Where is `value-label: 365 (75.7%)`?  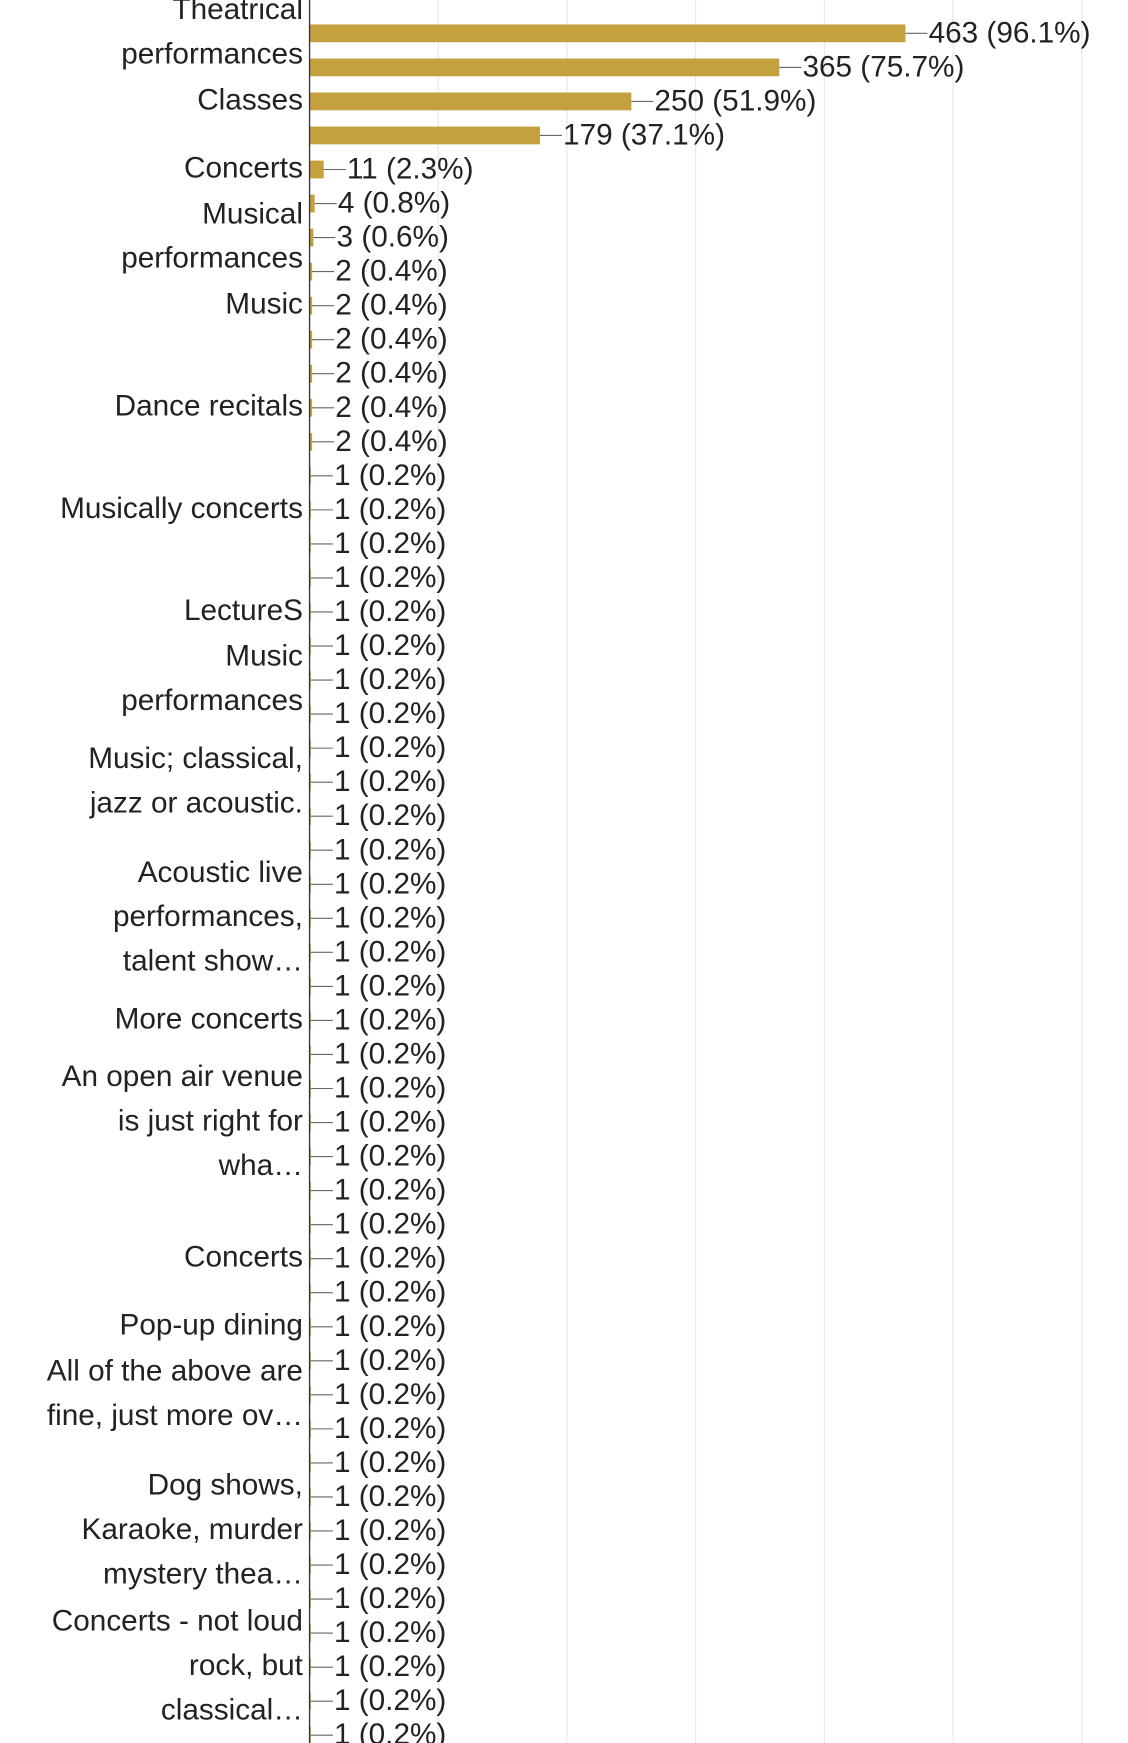
value-label: 365 (75.7%) is located at coordinates (883, 66).